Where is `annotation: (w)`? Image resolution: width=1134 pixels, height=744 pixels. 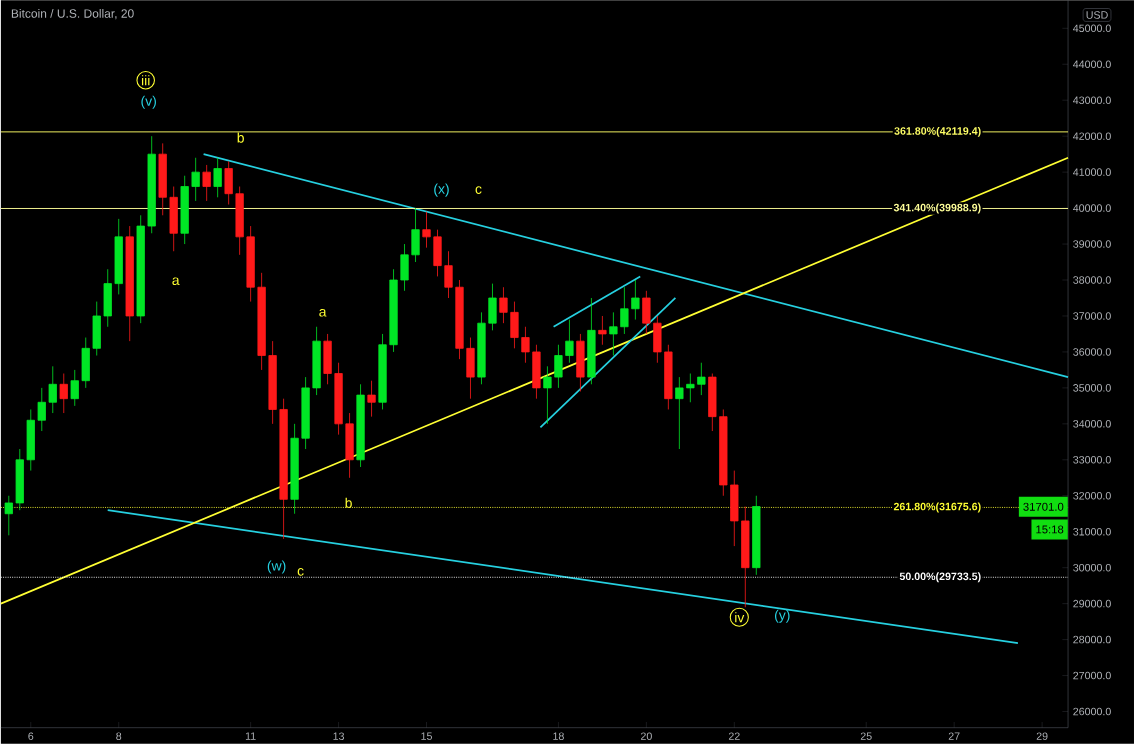 annotation: (w) is located at coordinates (276, 567).